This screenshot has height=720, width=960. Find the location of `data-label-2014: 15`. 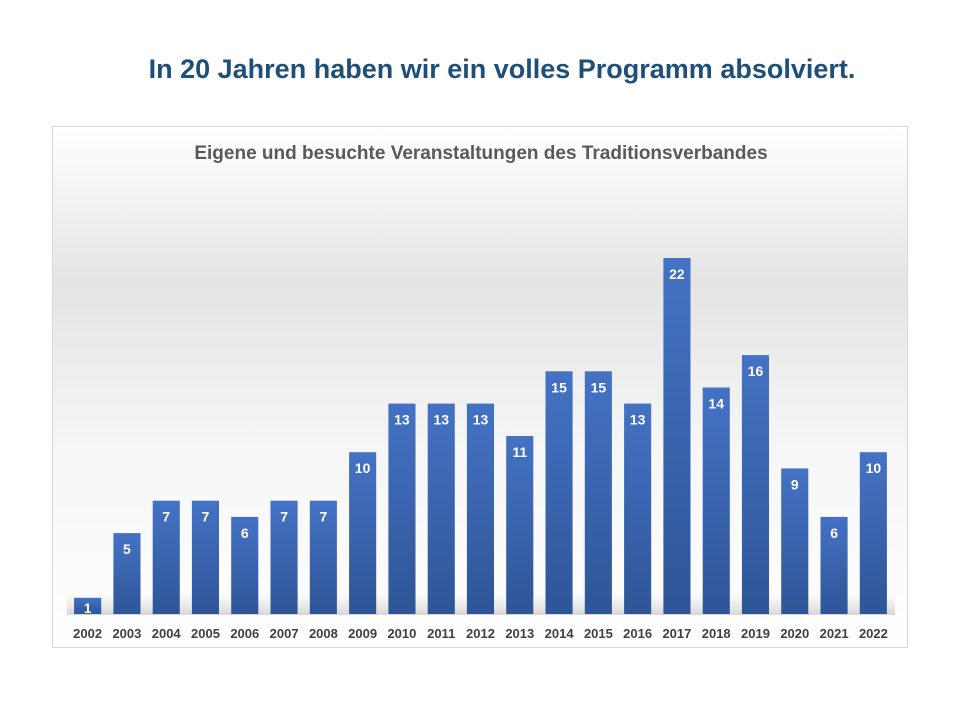

data-label-2014: 15 is located at coordinates (559, 387).